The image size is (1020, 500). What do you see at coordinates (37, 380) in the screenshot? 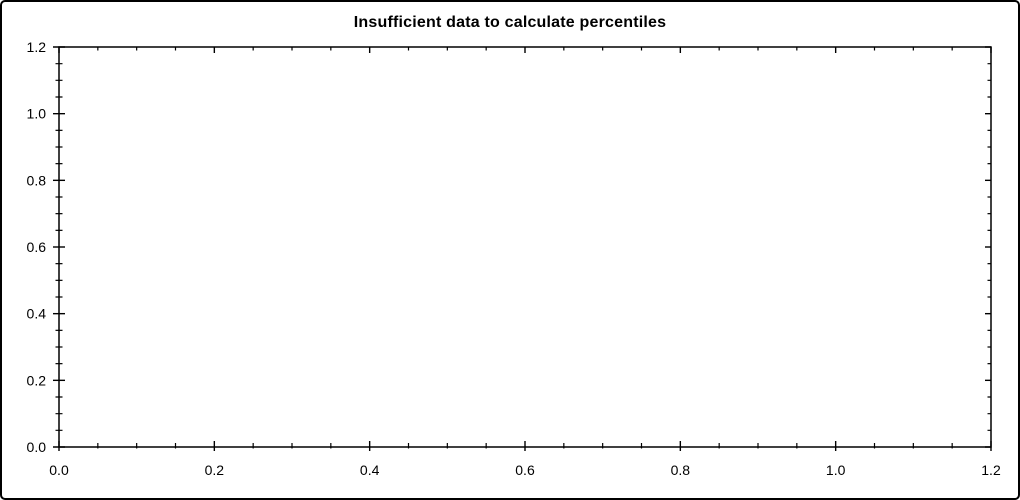
I see `y-tick-label: 0.2` at bounding box center [37, 380].